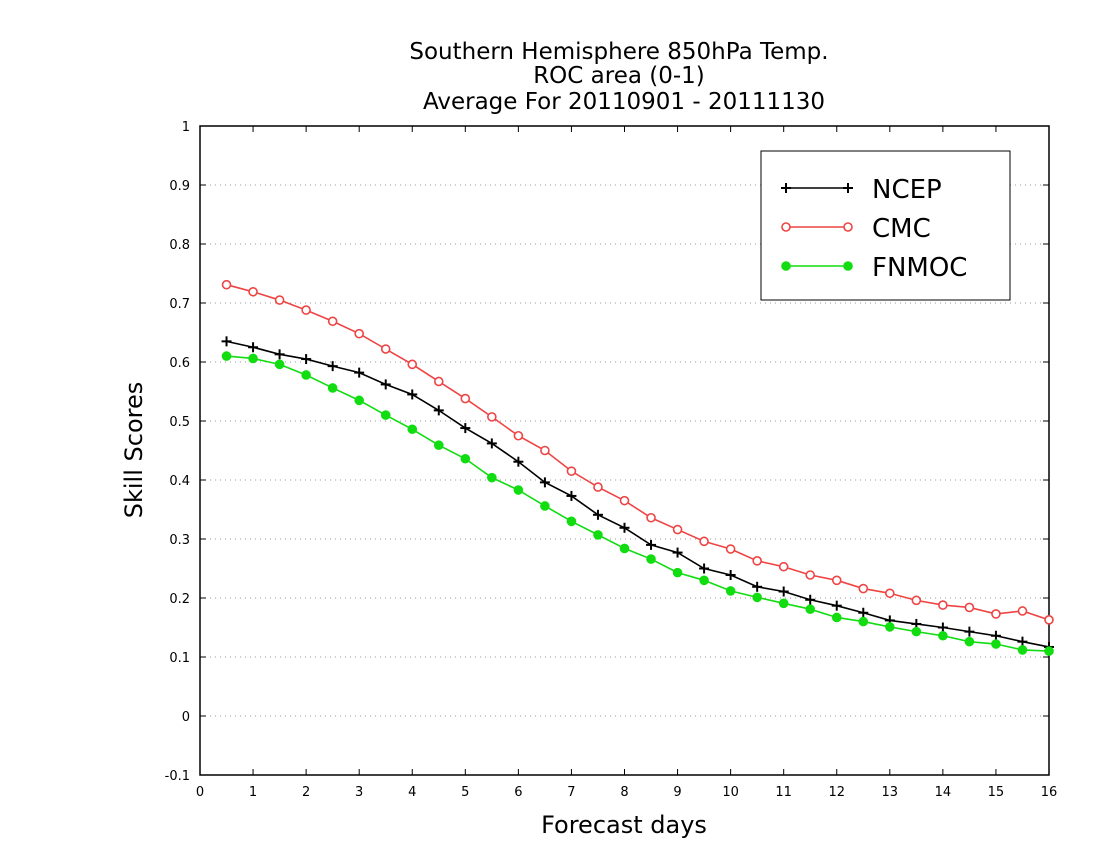 This screenshot has height=850, width=1100. I want to click on x-tick-label: 1, so click(253, 792).